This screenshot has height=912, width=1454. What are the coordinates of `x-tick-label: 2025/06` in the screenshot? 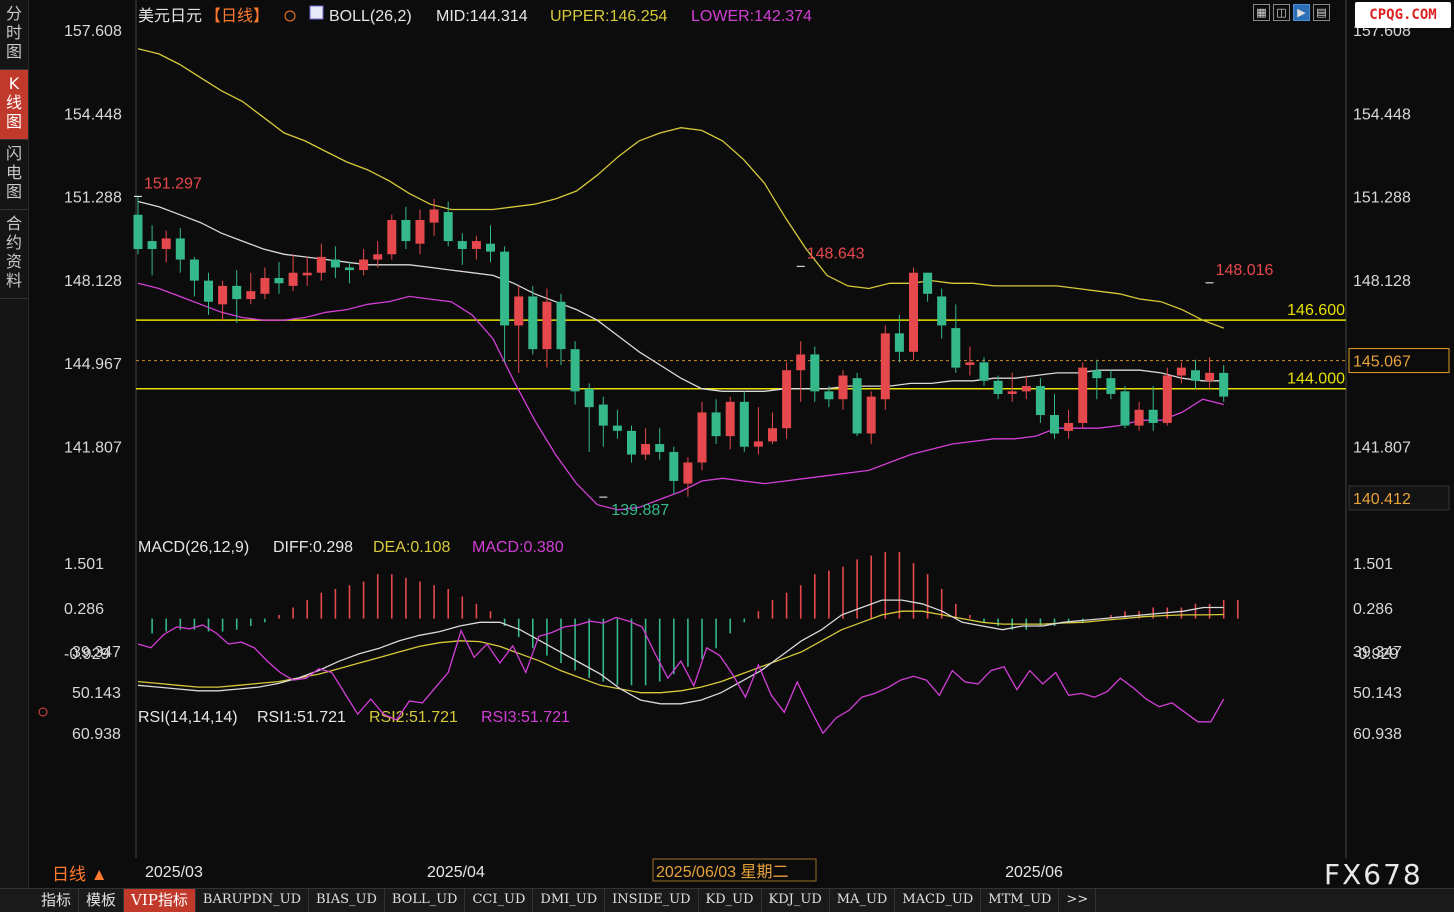 It's located at (1034, 872).